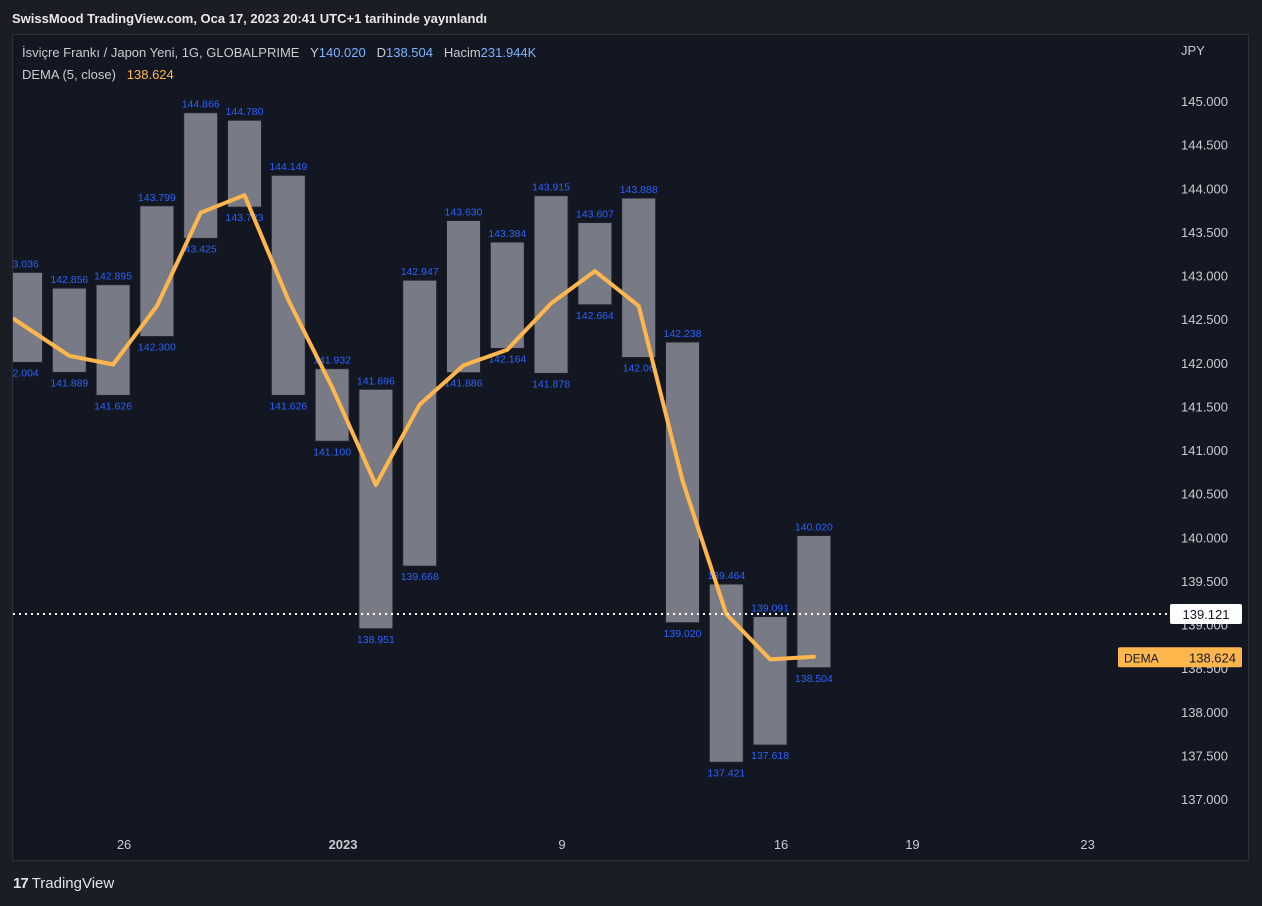 This screenshot has width=1262, height=906. I want to click on tradingview-logo-text: TradingView, so click(73, 883).